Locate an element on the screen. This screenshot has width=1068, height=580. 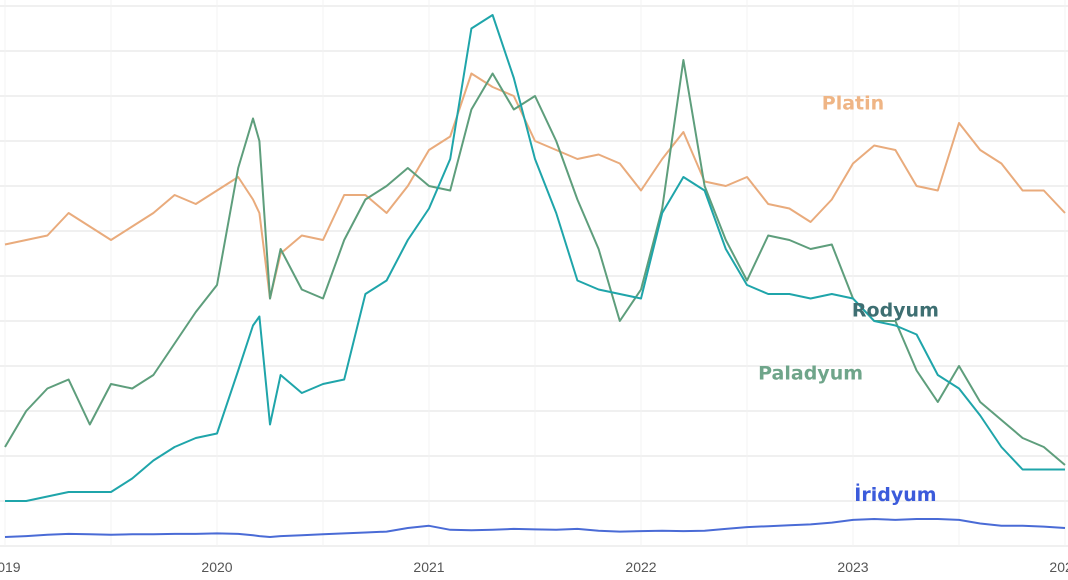
x-tick-label: 2021 is located at coordinates (428, 567).